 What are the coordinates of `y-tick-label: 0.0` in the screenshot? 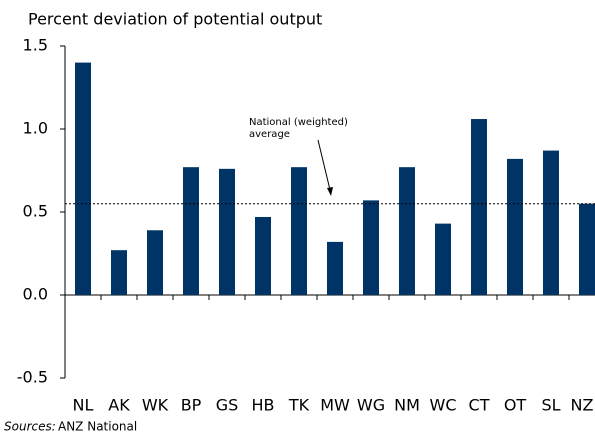 It's located at (35, 294).